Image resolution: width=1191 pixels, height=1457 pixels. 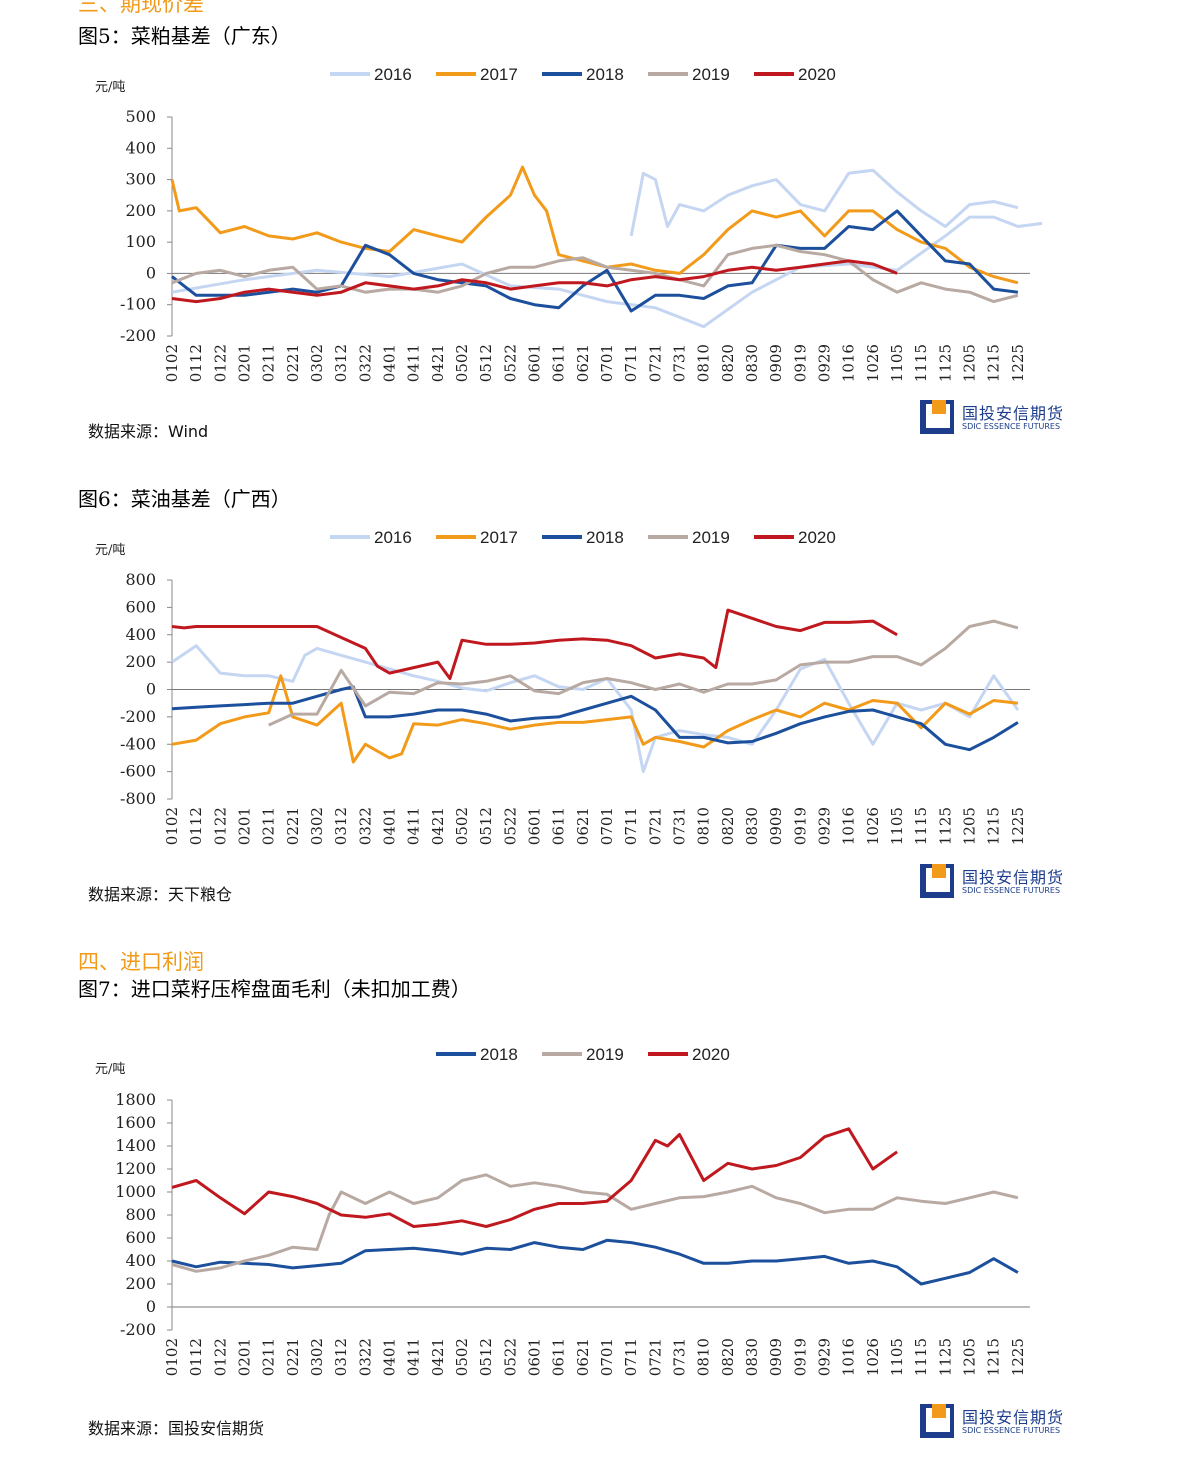 I want to click on section-title-import-profit: 四、进口利润, so click(x=141, y=962).